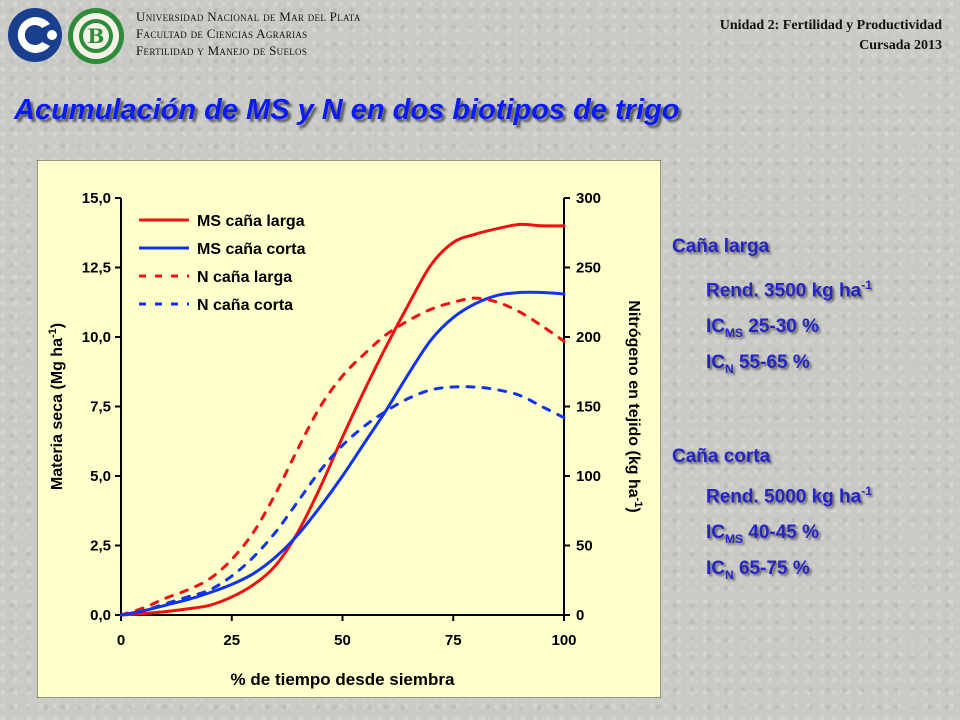  I want to click on y-left-tick-label: 12,5, so click(96, 268).